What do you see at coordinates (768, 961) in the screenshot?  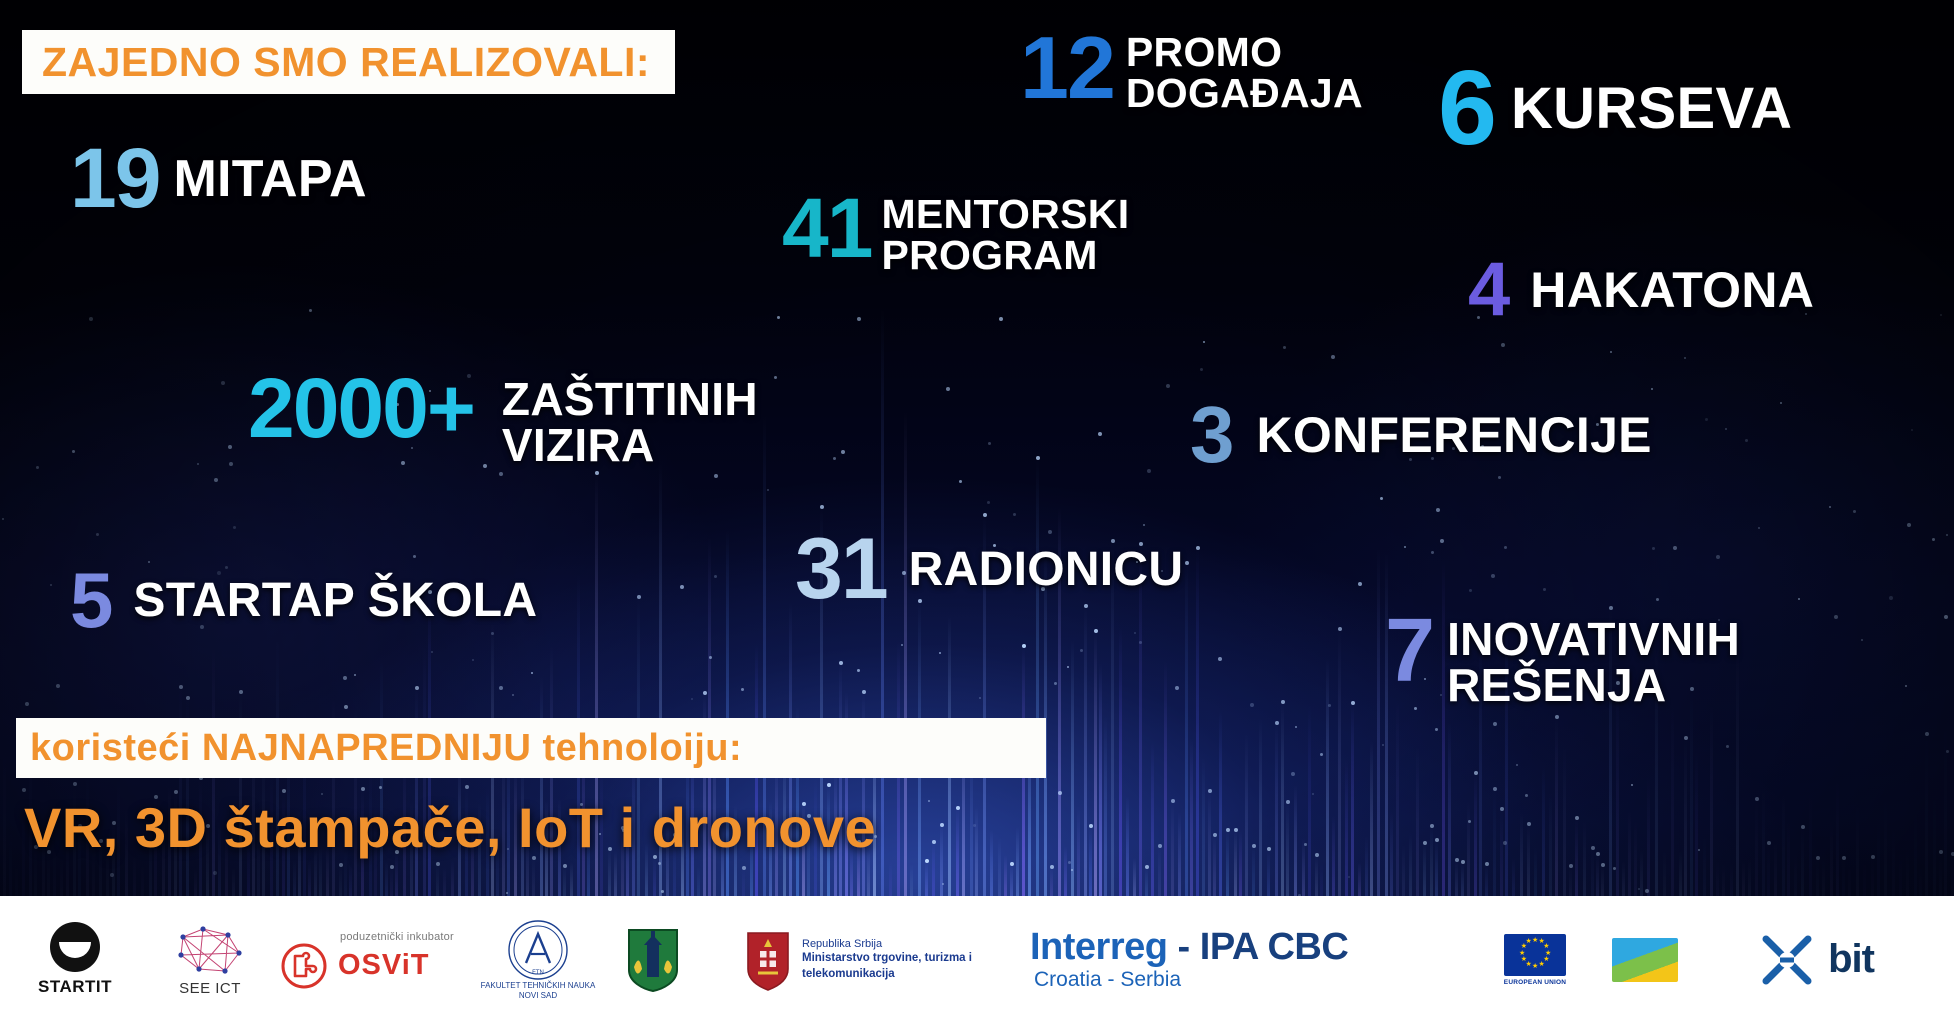 I see `serbia-coat-of-arms-icon` at bounding box center [768, 961].